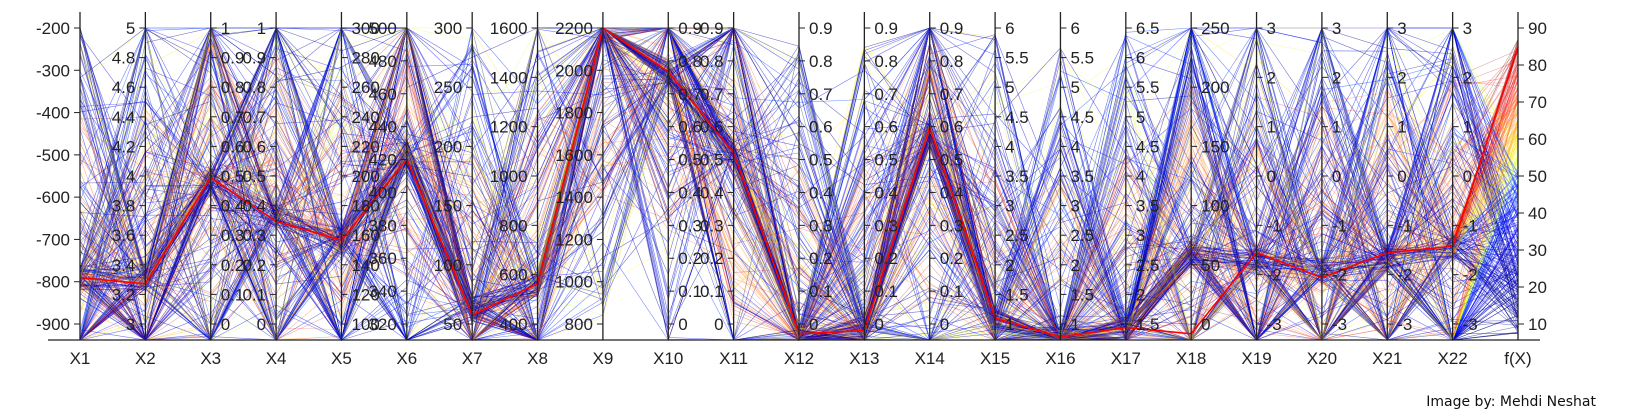 The height and width of the screenshot is (420, 1634). What do you see at coordinates (448, 206) in the screenshot?
I see `tick-label: 150` at bounding box center [448, 206].